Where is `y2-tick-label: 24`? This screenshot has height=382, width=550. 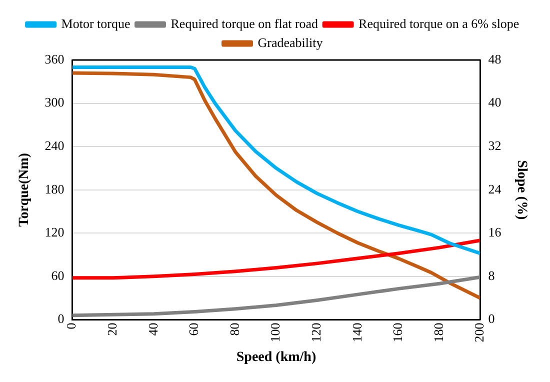 y2-tick-label: 24 is located at coordinates (495, 188).